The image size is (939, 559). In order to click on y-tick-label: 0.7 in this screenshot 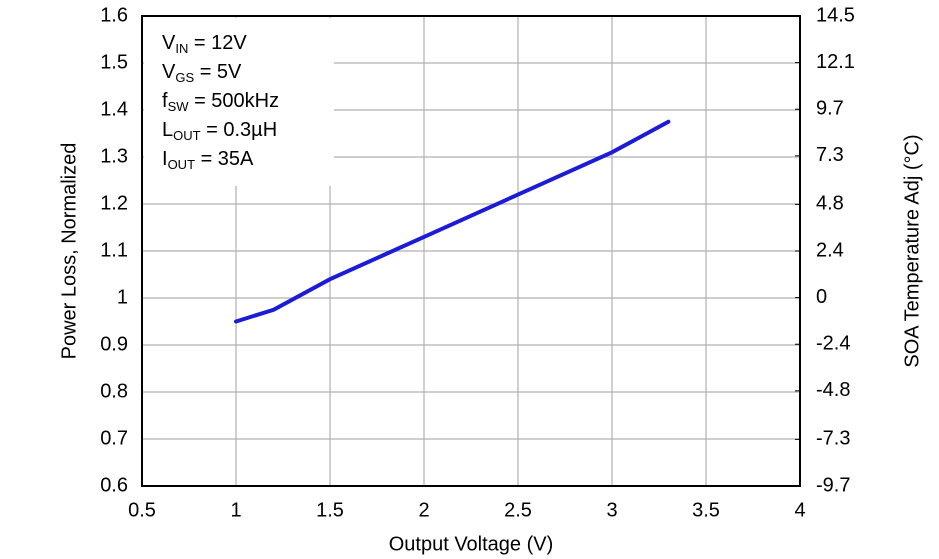, I will do `click(114, 438)`.